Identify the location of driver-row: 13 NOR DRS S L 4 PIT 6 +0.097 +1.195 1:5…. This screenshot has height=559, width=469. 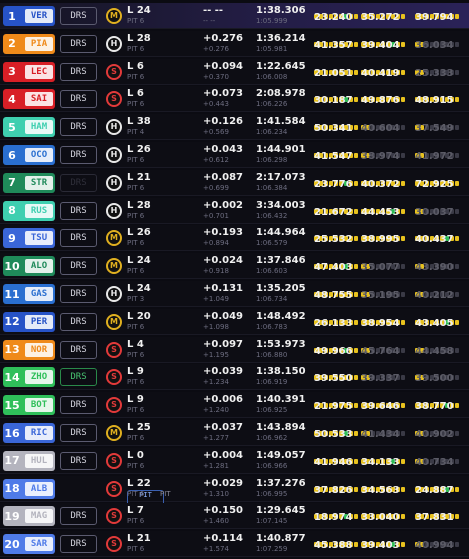
(234, 349).